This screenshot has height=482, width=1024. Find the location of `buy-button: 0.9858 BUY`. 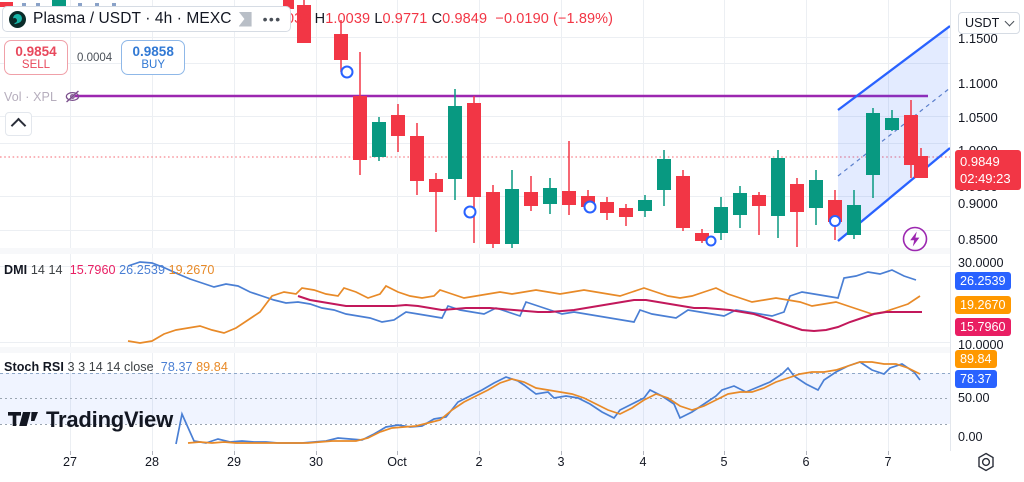

buy-button: 0.9858 BUY is located at coordinates (153, 57).